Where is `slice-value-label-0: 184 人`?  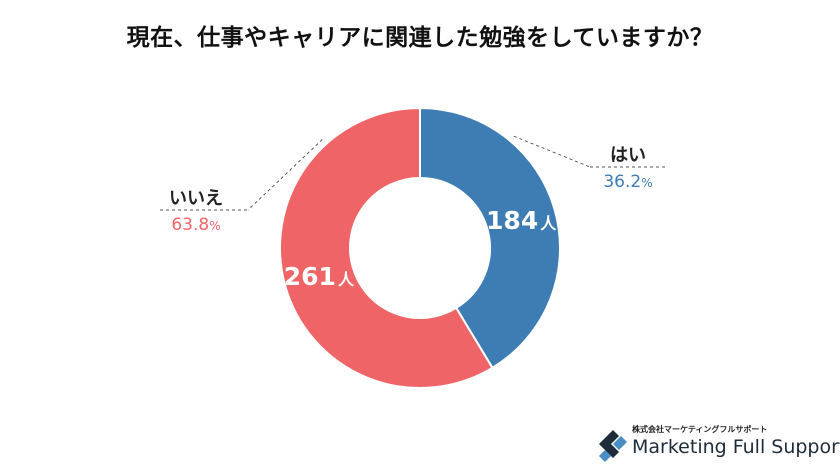 slice-value-label-0: 184 人 is located at coordinates (521, 220).